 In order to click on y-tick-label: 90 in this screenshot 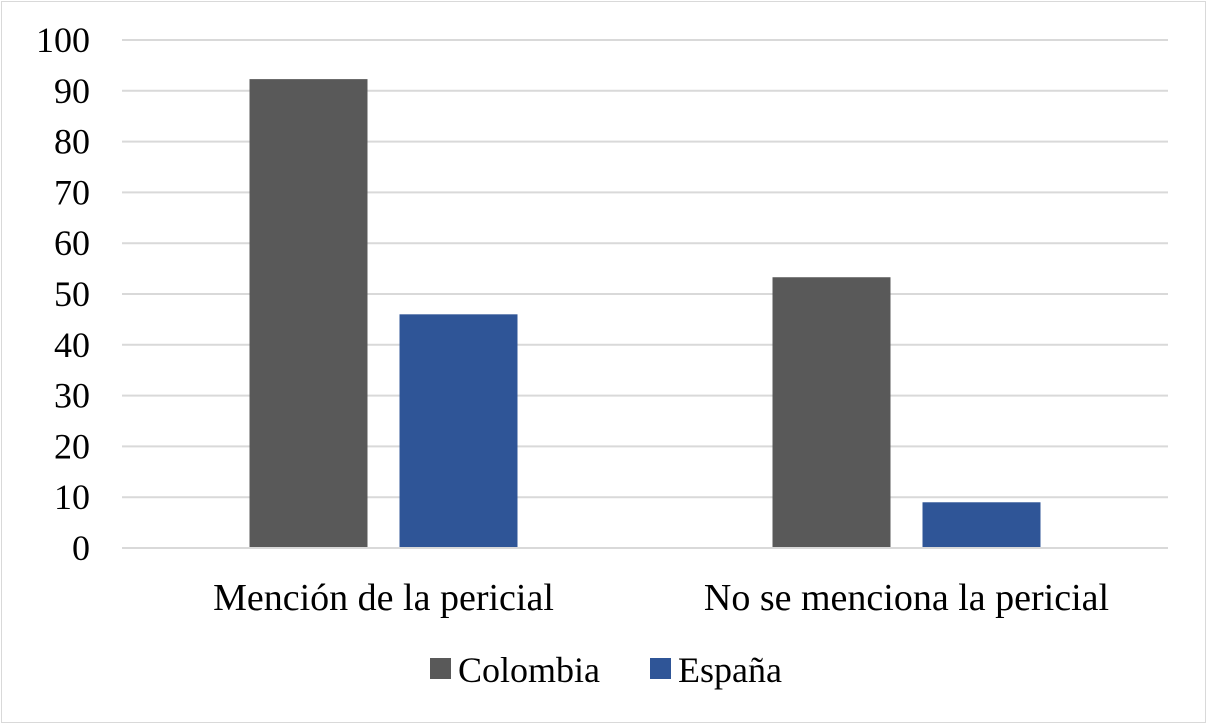, I will do `click(72, 91)`.